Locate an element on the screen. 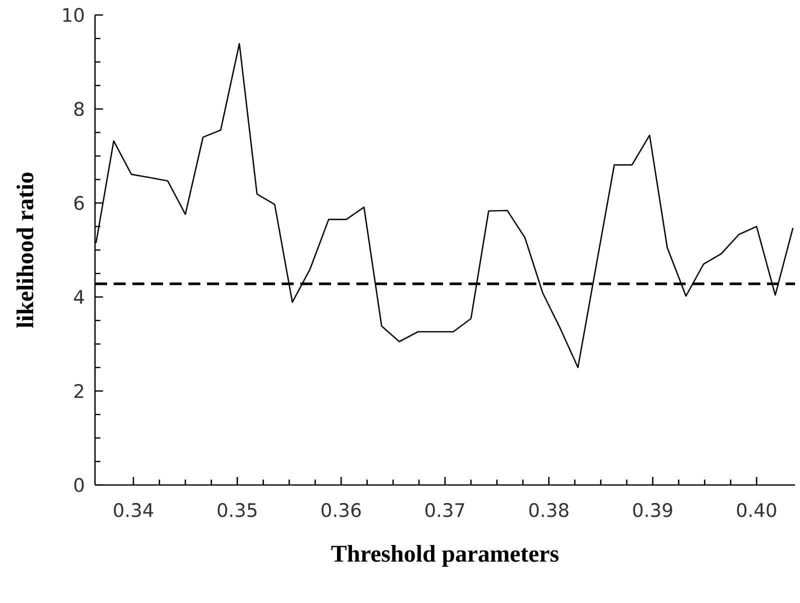  x-tick-label: 0.35 is located at coordinates (237, 510).